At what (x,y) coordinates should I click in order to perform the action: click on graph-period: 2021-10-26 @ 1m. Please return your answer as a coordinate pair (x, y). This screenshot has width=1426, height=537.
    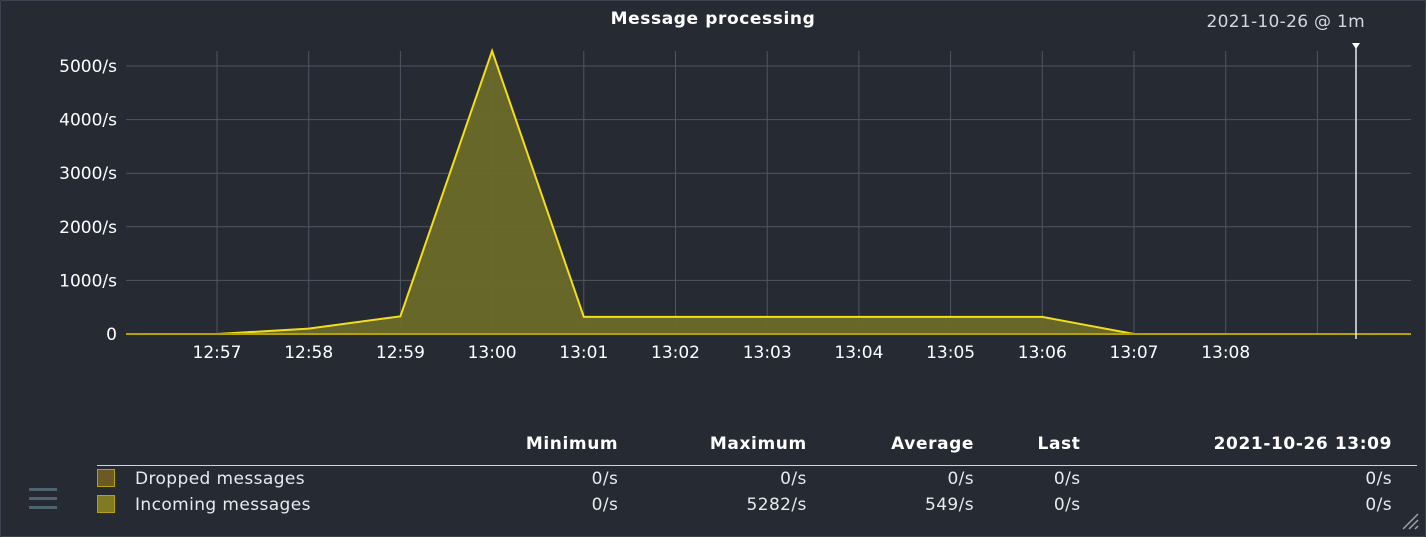
    Looking at the image, I should click on (1285, 22).